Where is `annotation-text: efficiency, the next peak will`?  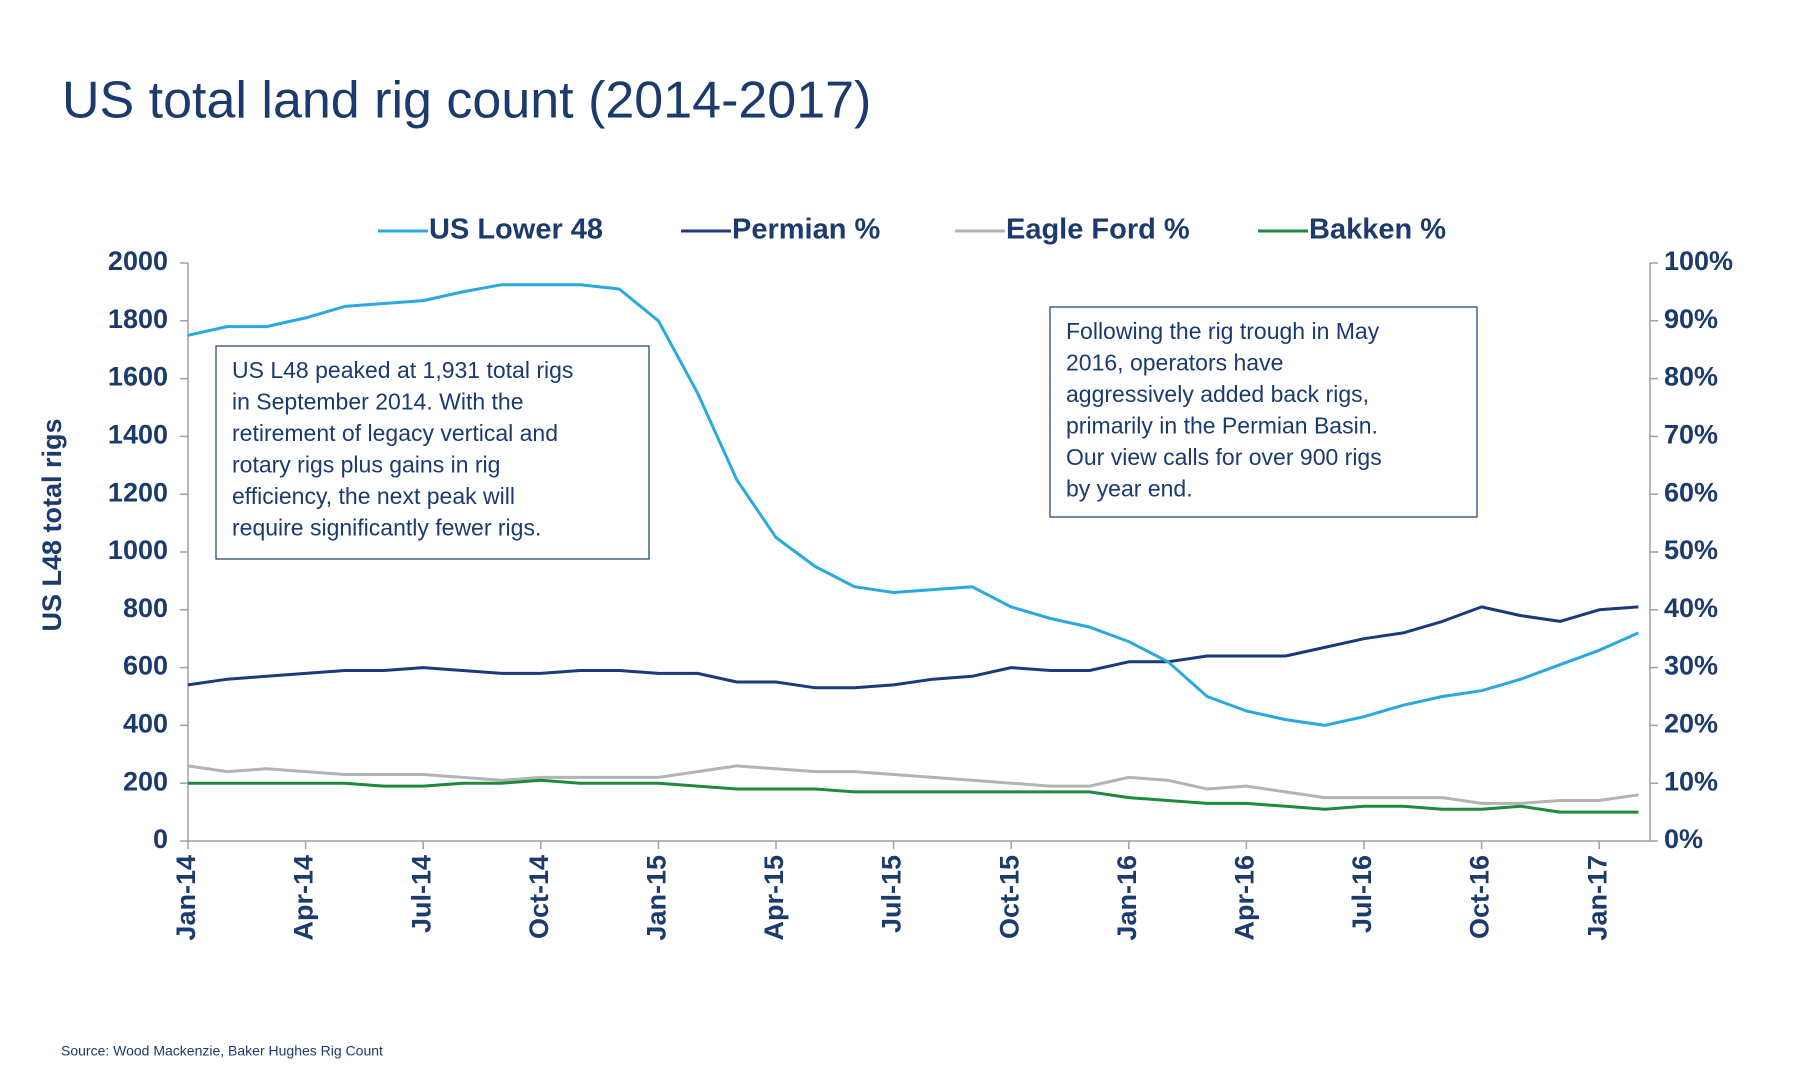
annotation-text: efficiency, the next peak will is located at coordinates (373, 496).